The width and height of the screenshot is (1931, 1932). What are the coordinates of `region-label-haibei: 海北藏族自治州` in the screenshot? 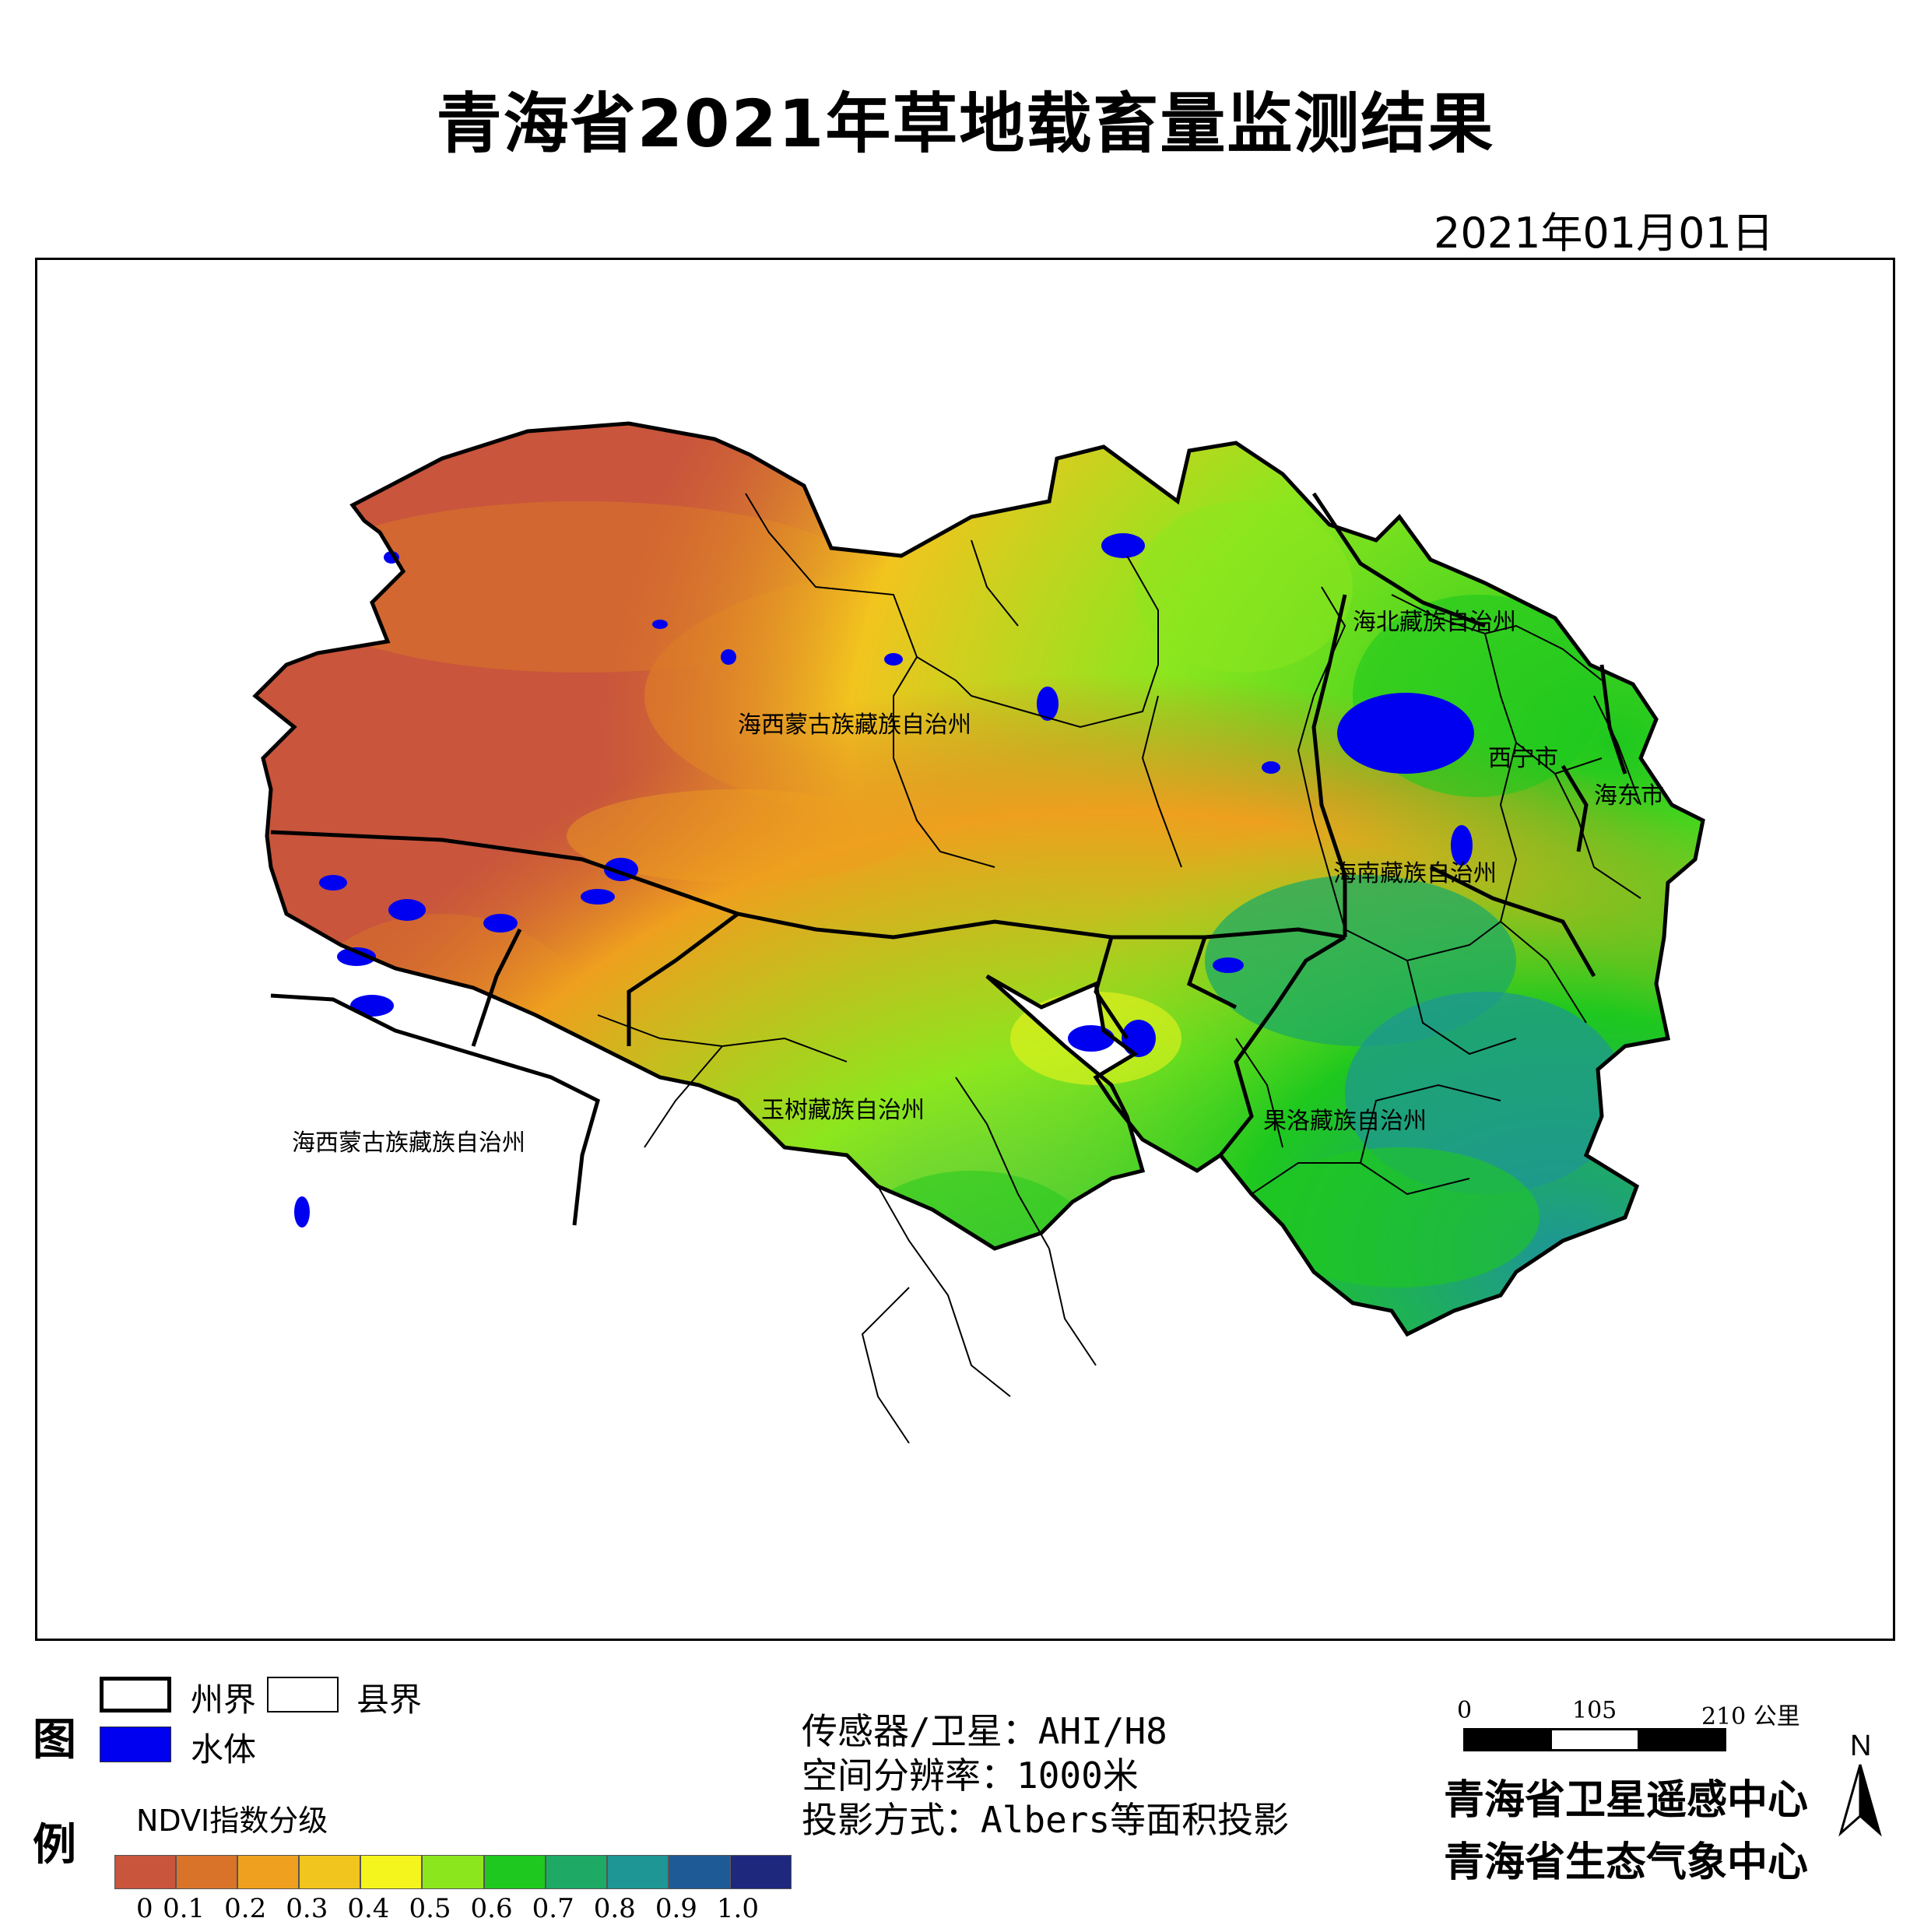 It's located at (1435, 622).